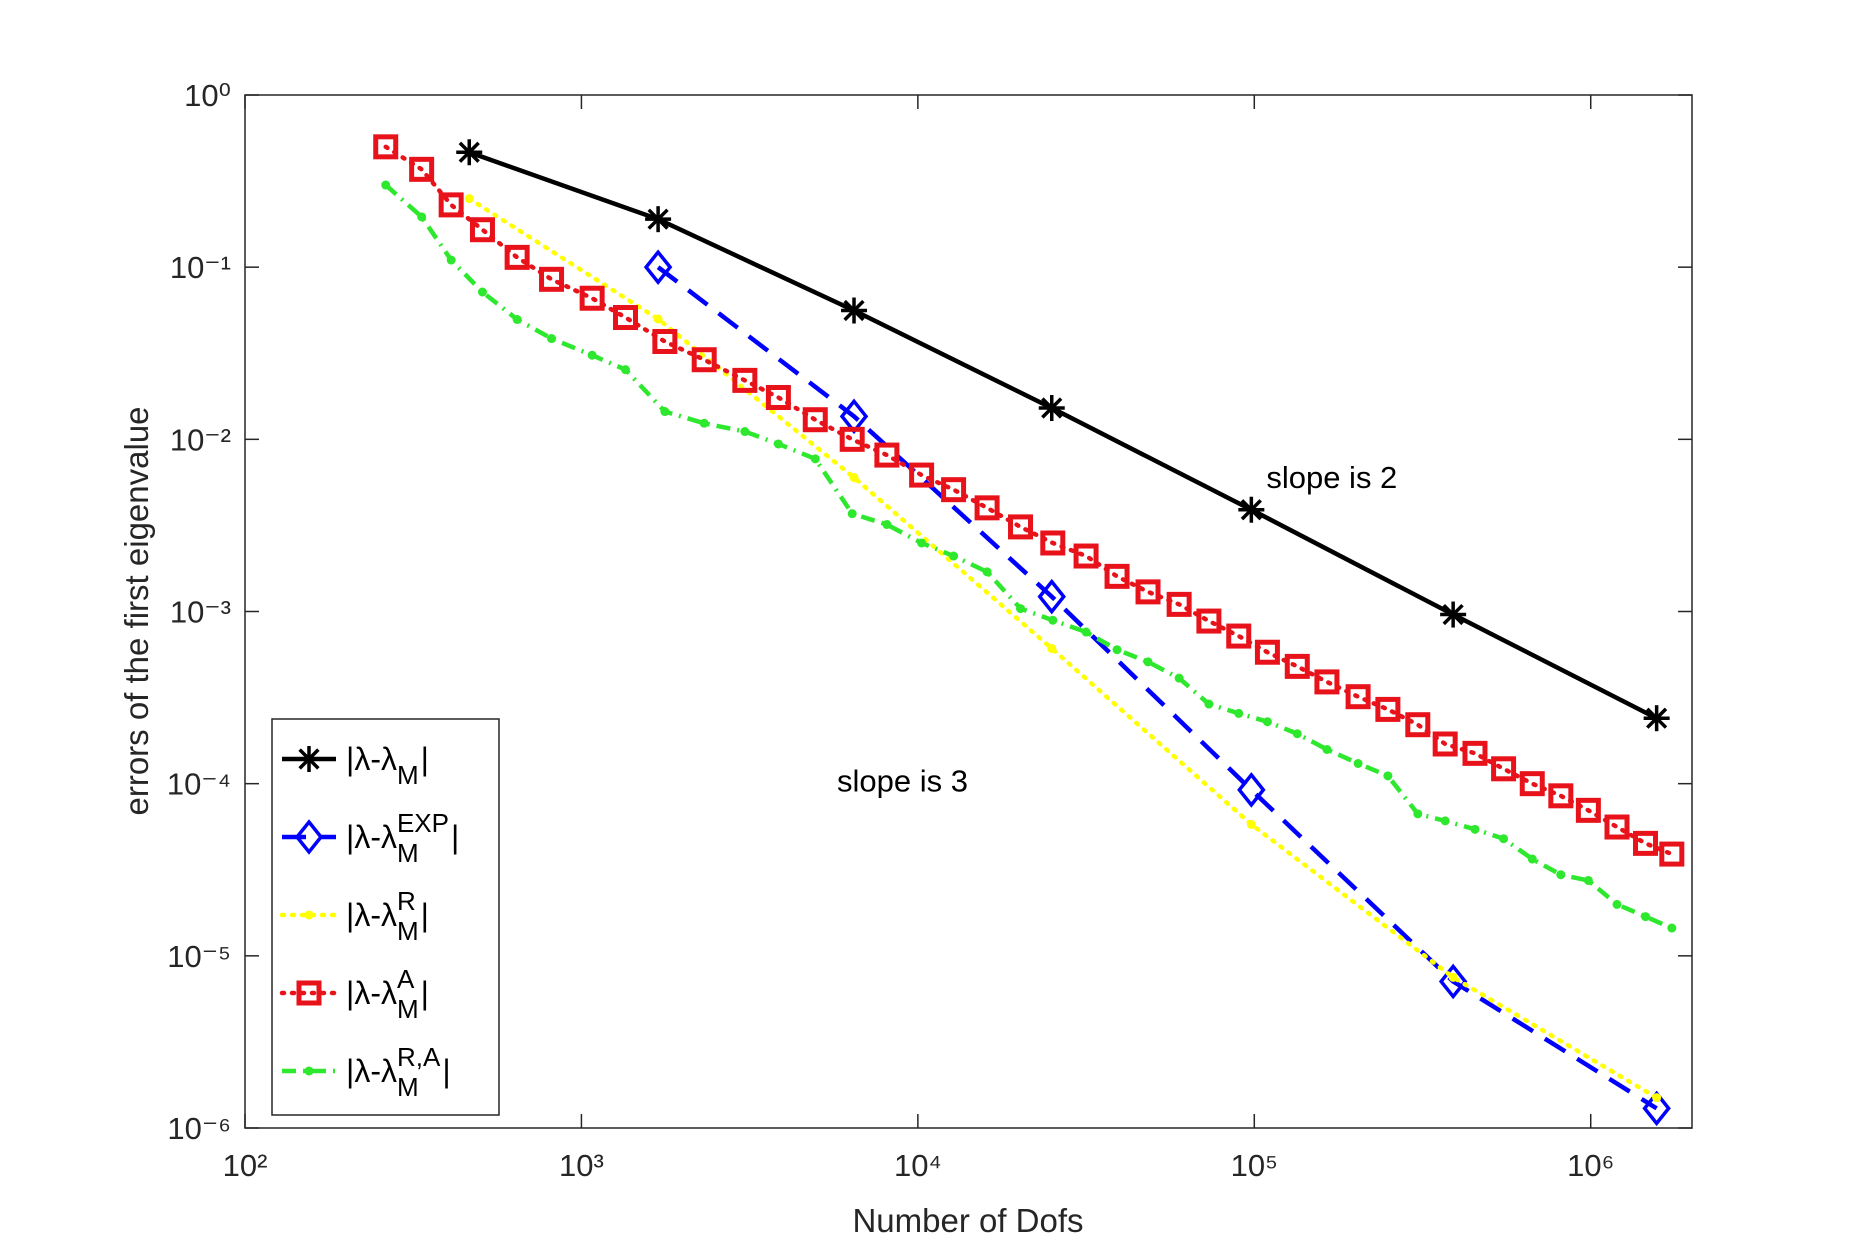  Describe the element at coordinates (402, 838) in the screenshot. I see `legend-label: |λ-λMEXP|` at that location.